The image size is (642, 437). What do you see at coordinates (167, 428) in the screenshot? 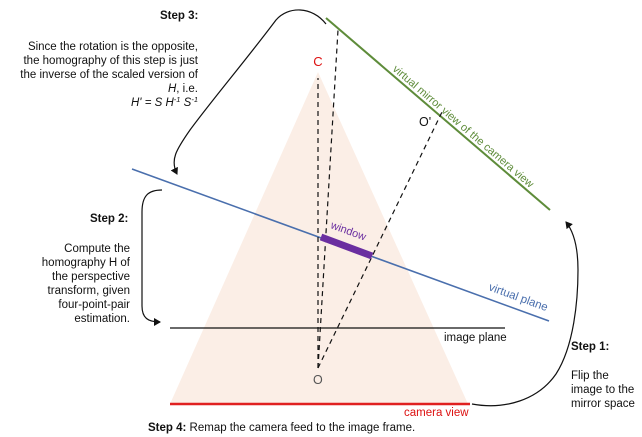
I see `step4-title: Step 4:` at bounding box center [167, 428].